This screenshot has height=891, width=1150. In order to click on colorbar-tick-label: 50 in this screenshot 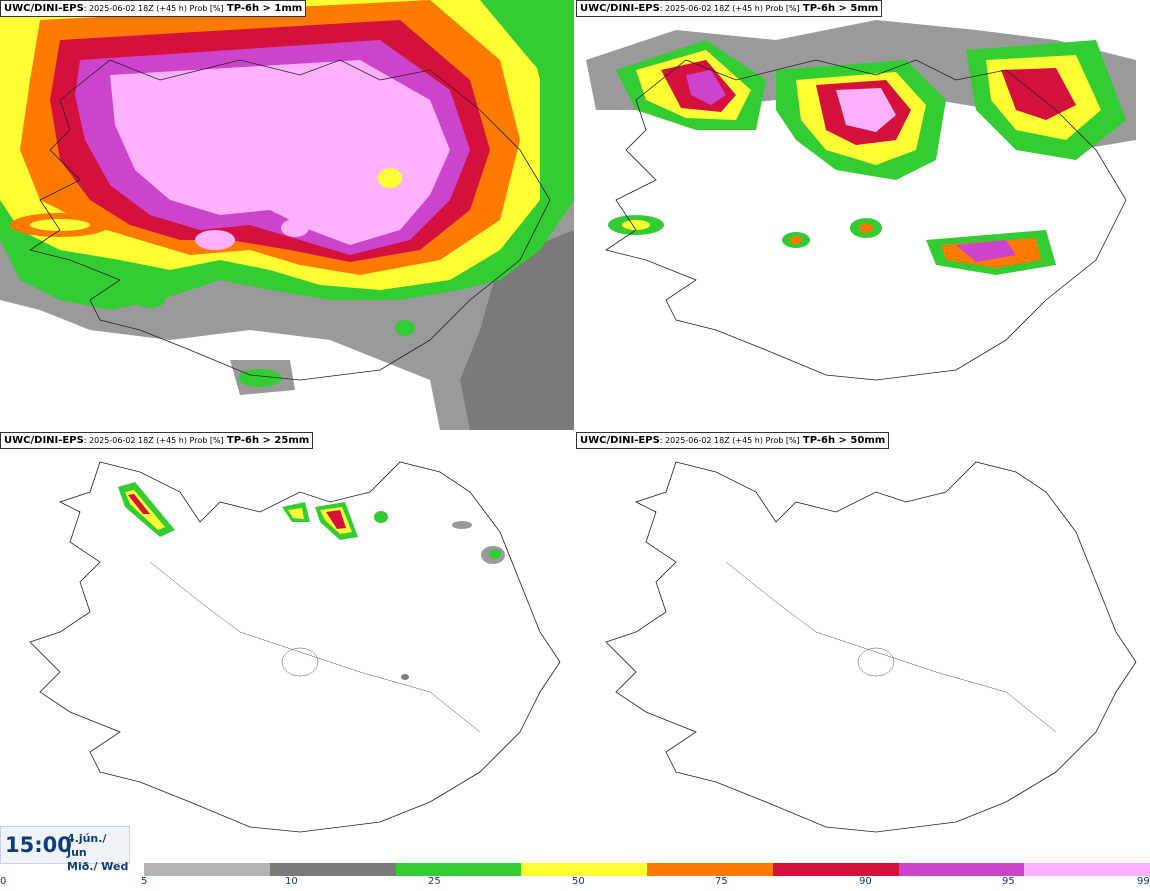, I will do `click(578, 881)`.